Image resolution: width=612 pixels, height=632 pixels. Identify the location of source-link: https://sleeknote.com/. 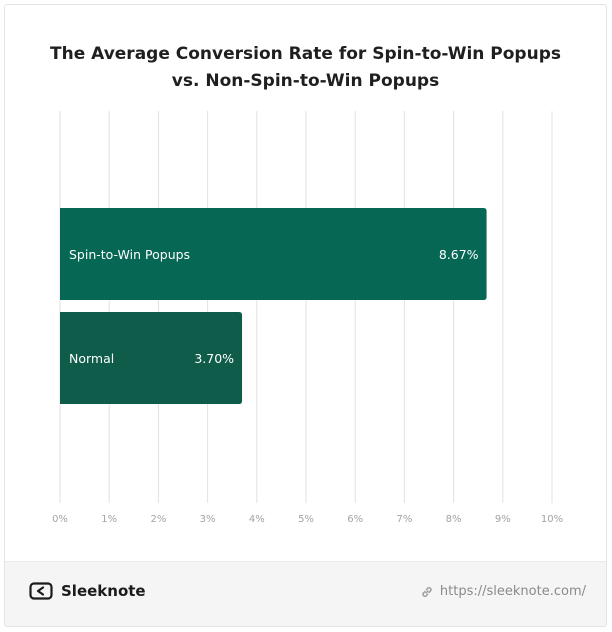
(503, 591).